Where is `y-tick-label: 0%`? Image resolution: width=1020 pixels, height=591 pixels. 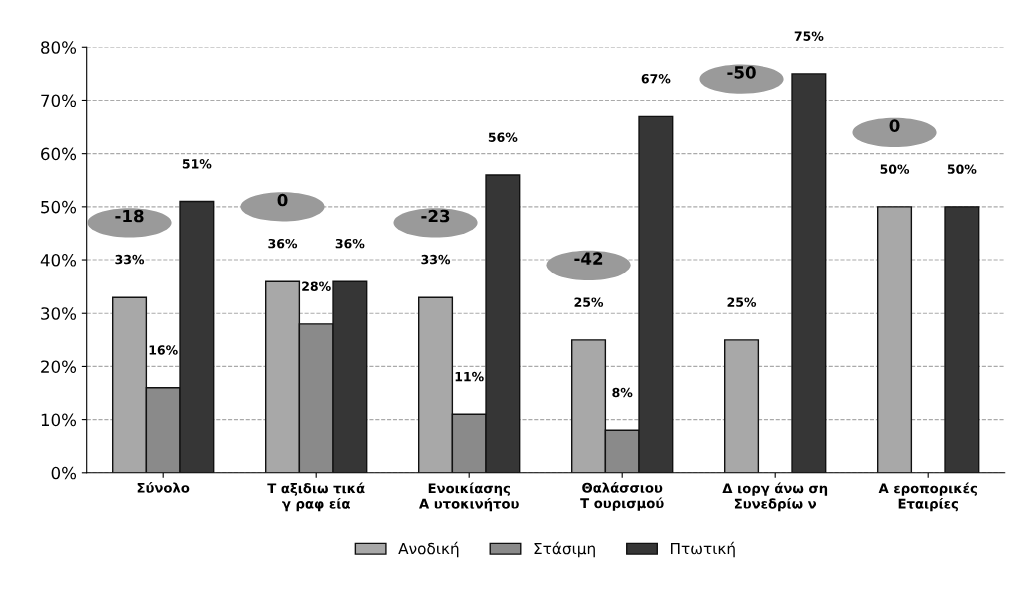
y-tick-label: 0% is located at coordinates (64, 473).